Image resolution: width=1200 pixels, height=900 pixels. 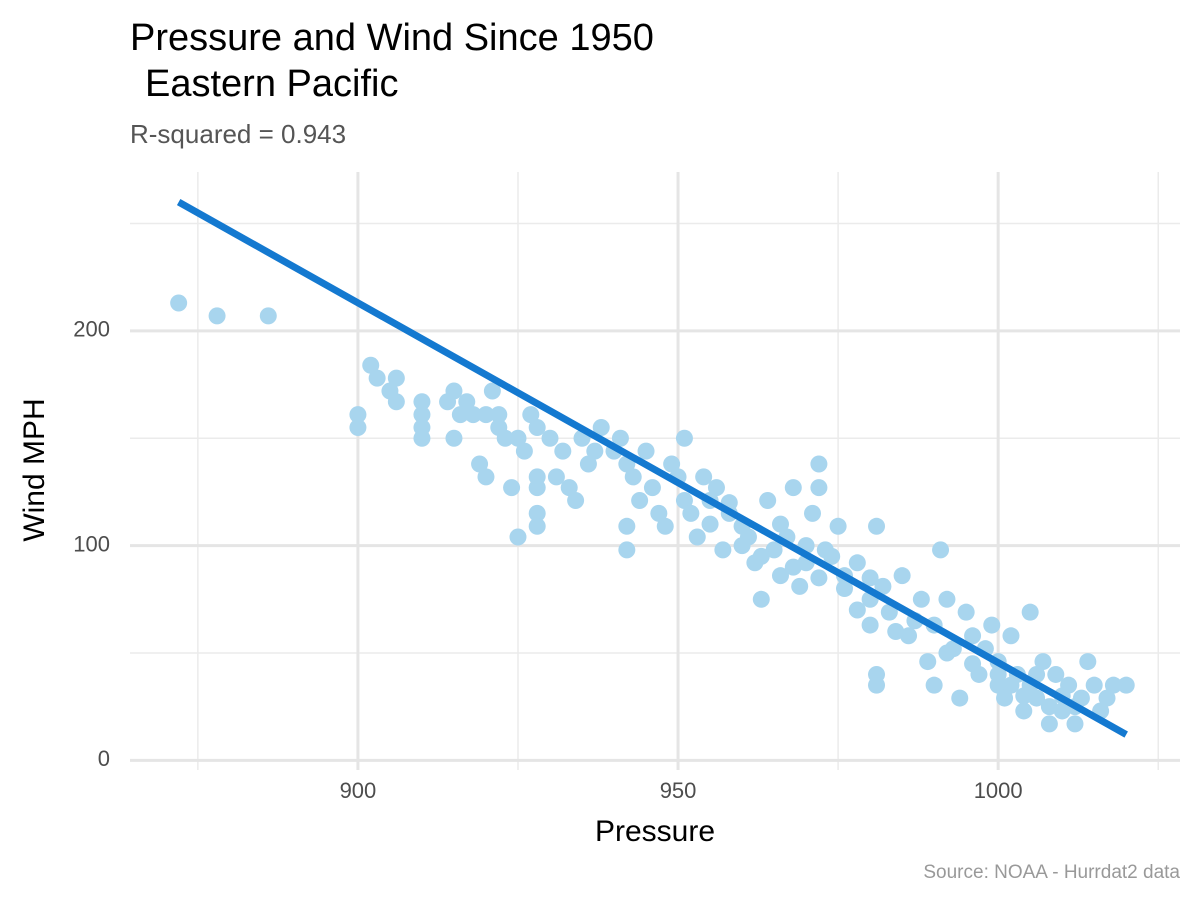 What do you see at coordinates (238, 134) in the screenshot?
I see `chart-subtitle: R-squared = 0.943` at bounding box center [238, 134].